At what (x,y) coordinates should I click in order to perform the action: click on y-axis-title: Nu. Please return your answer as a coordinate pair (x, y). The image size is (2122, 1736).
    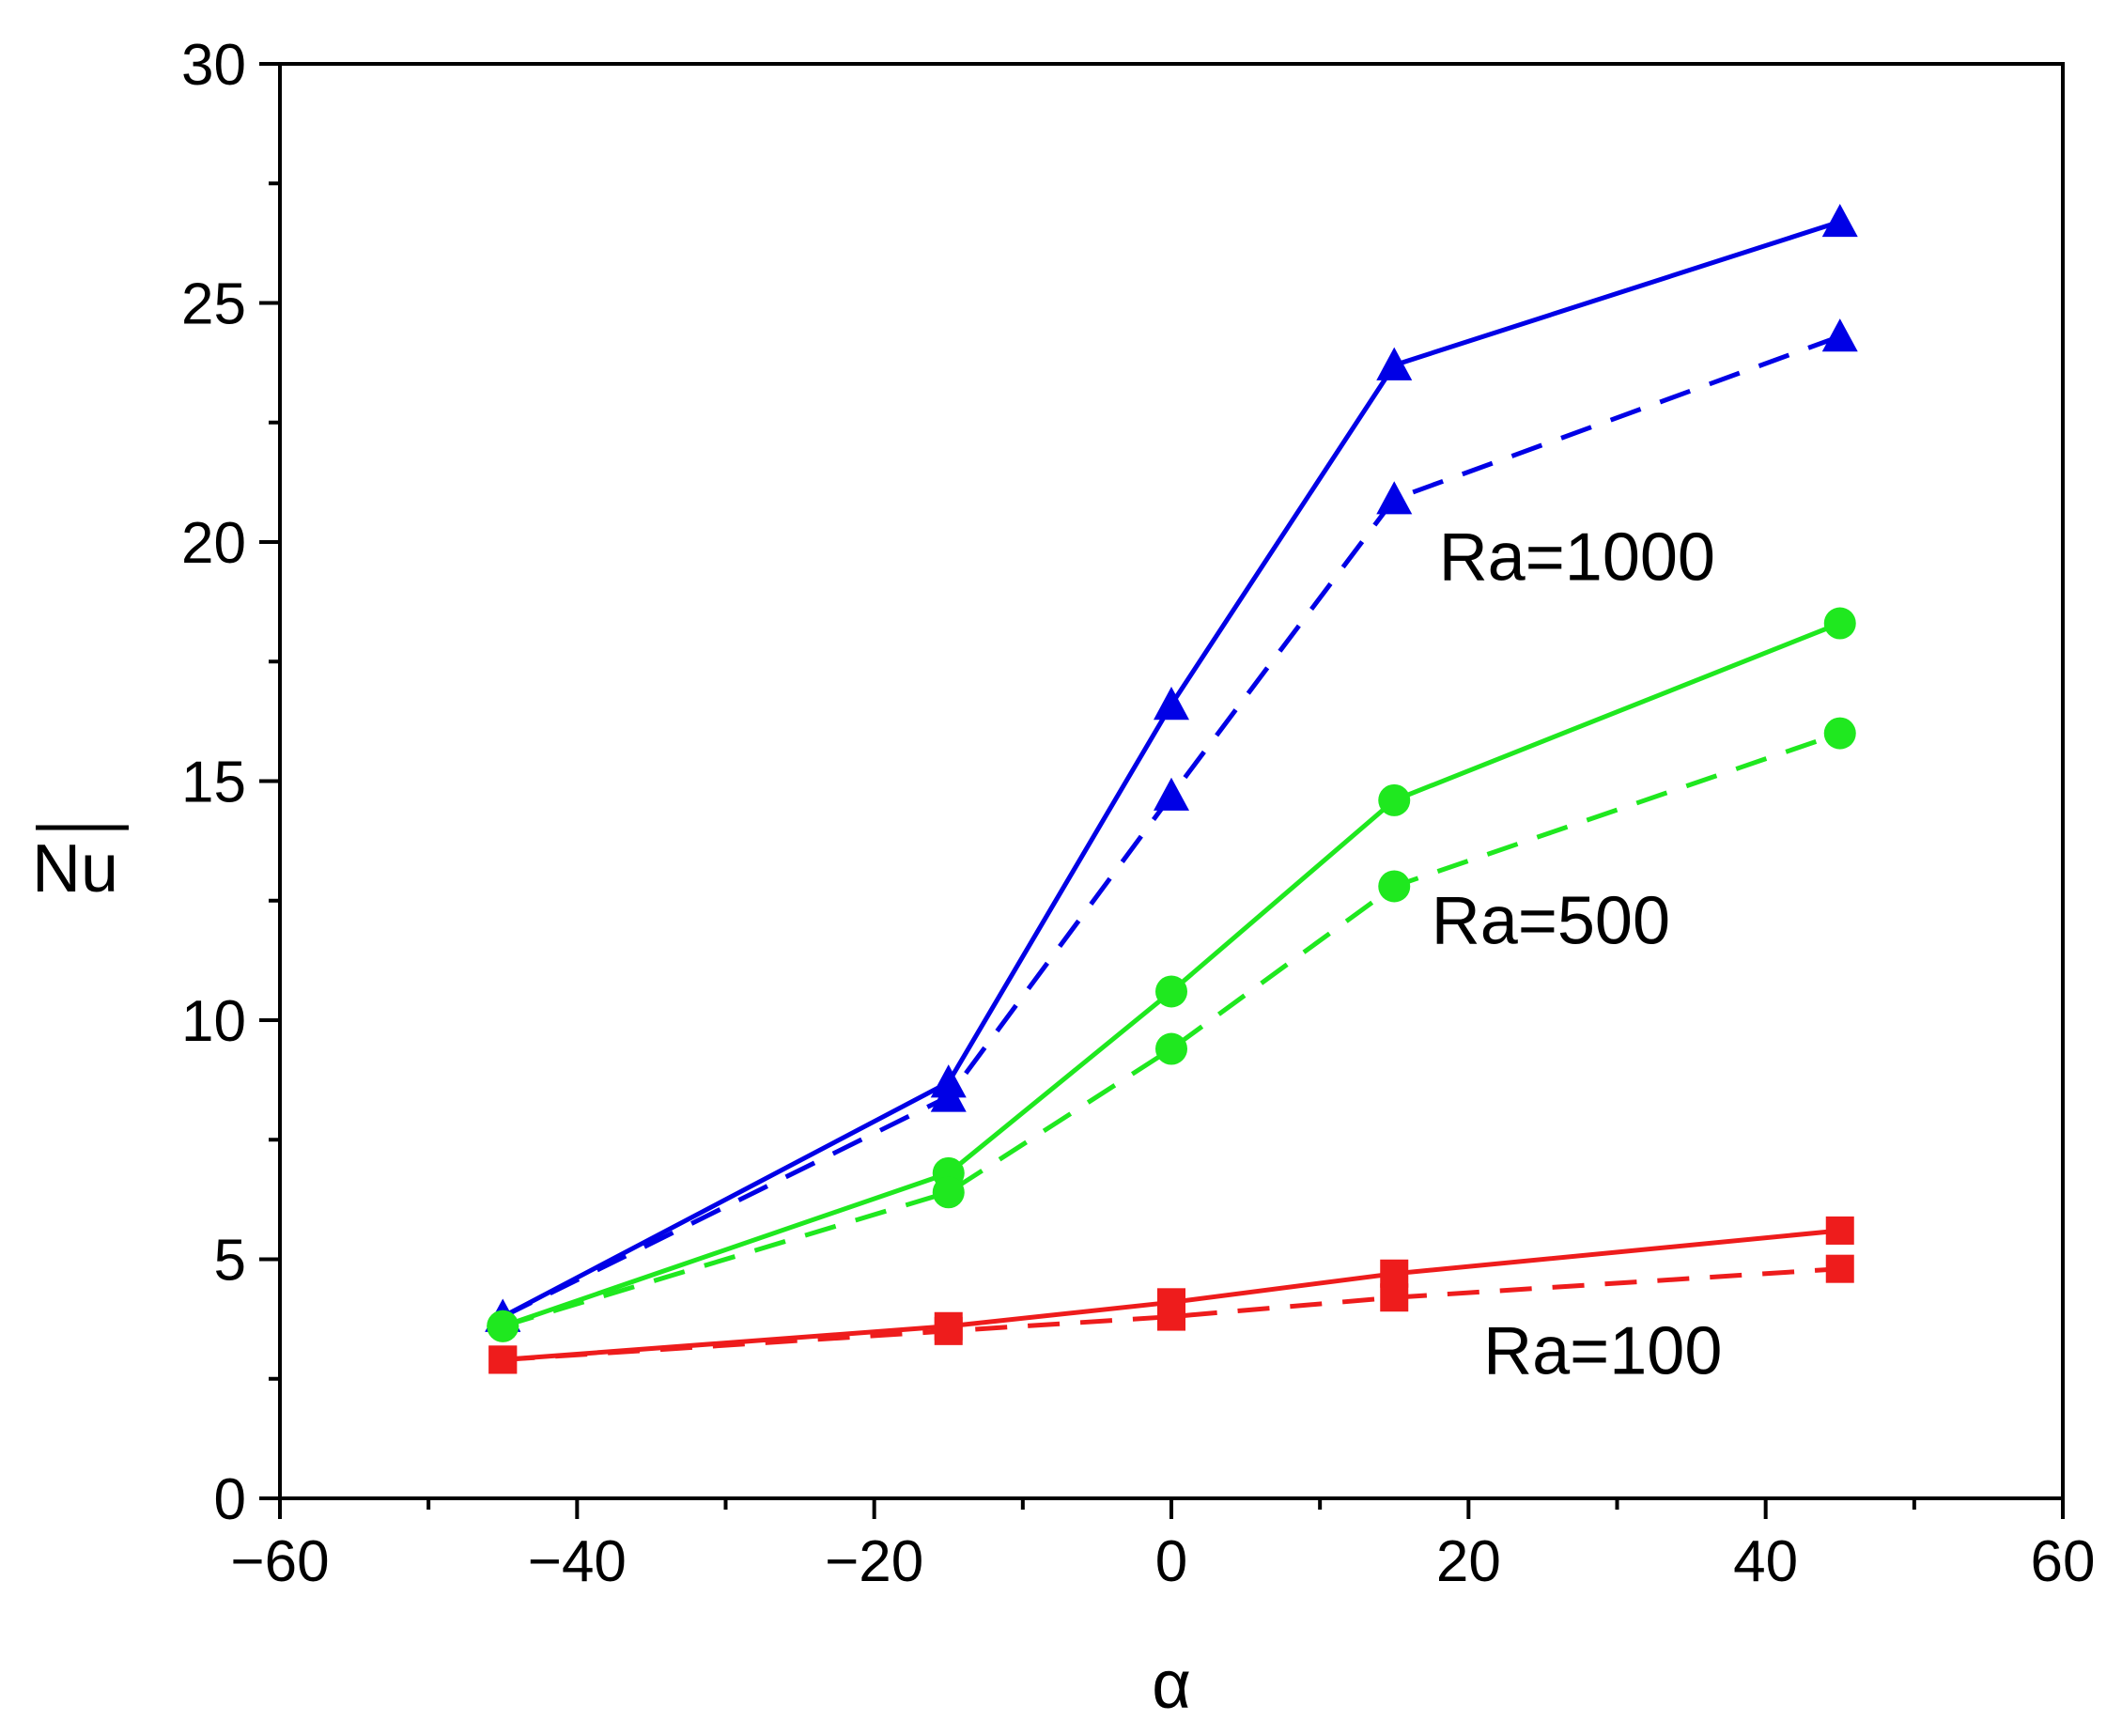
    Looking at the image, I should click on (75, 869).